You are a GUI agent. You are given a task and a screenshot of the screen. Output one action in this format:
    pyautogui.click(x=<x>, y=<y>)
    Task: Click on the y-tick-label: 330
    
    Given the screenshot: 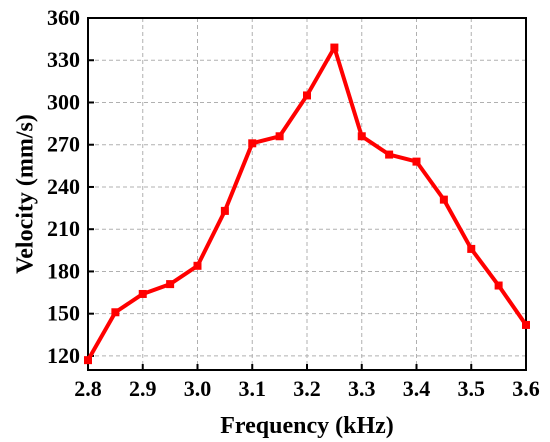 What is the action you would take?
    pyautogui.click(x=63, y=59)
    